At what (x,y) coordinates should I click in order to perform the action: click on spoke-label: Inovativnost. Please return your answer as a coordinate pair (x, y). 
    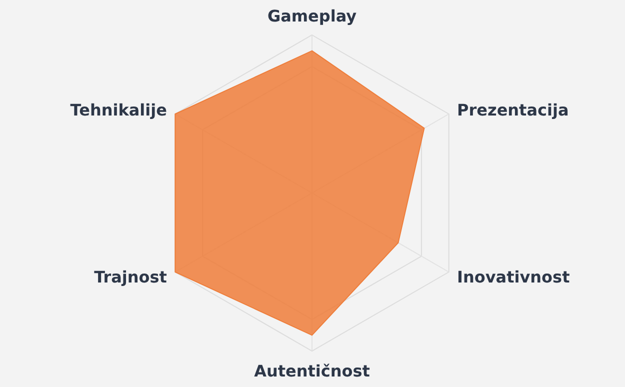
    Looking at the image, I should click on (513, 277).